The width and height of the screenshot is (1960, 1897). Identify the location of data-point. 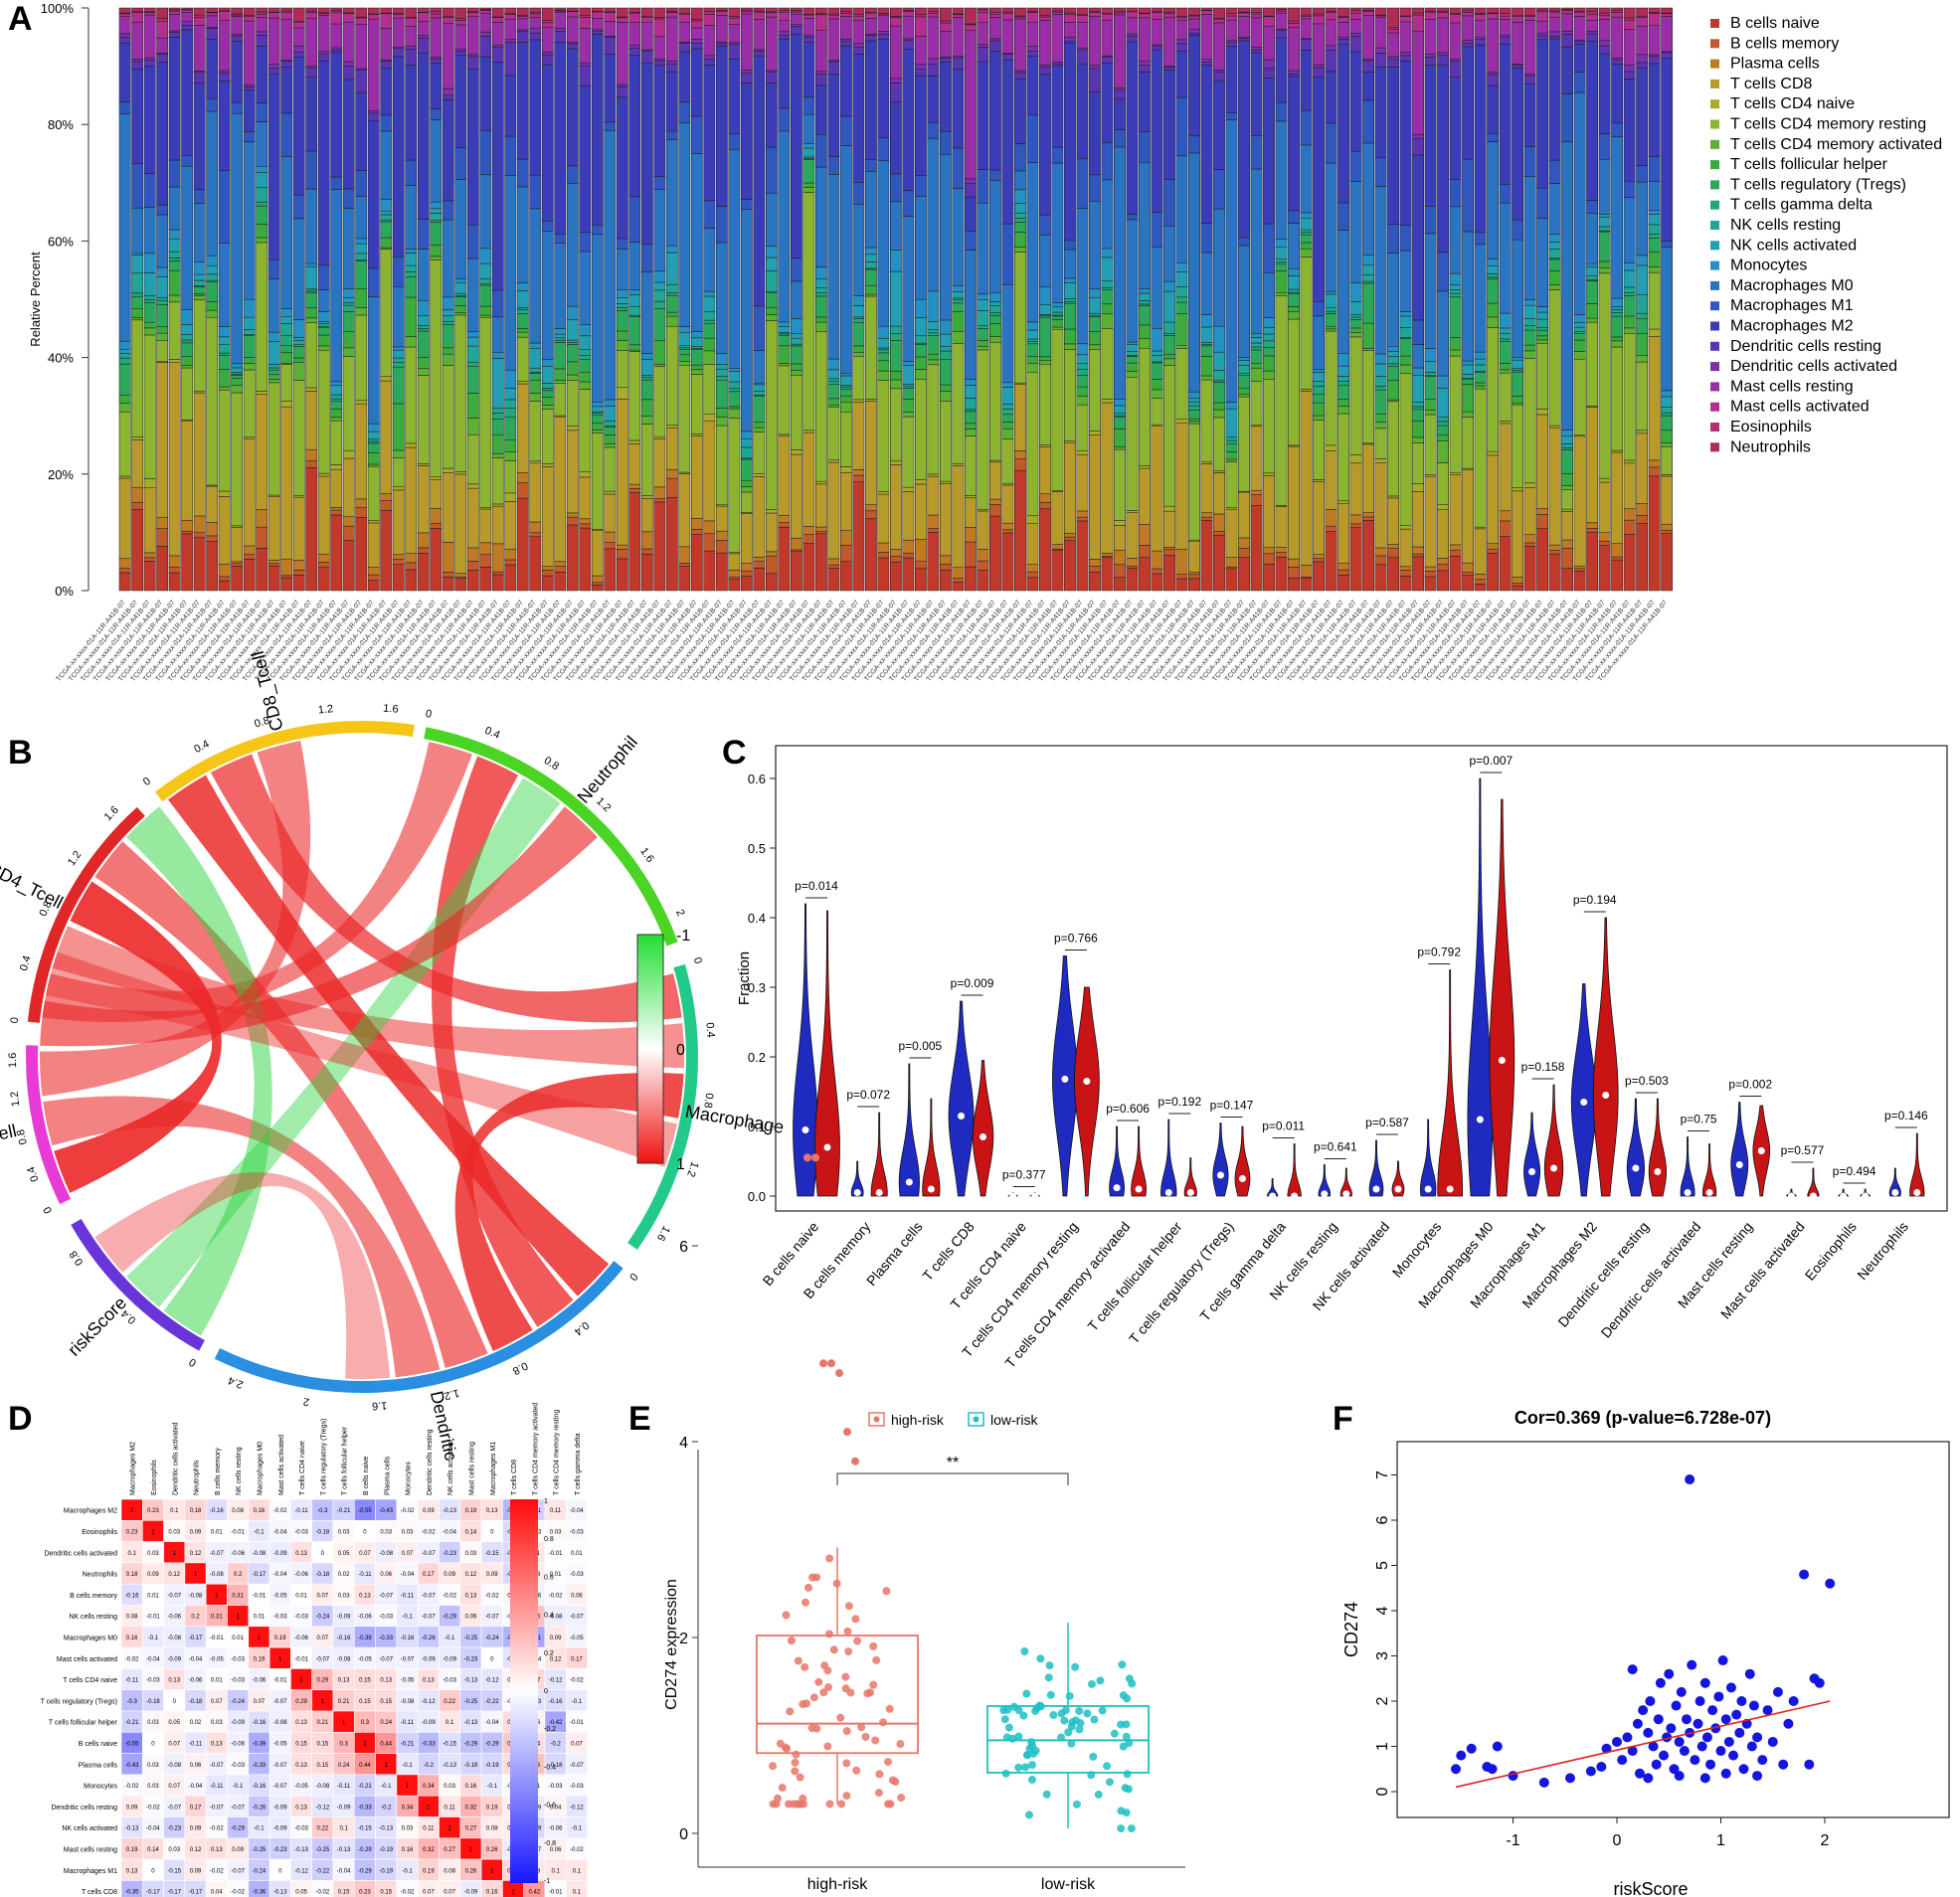
(888, 1804).